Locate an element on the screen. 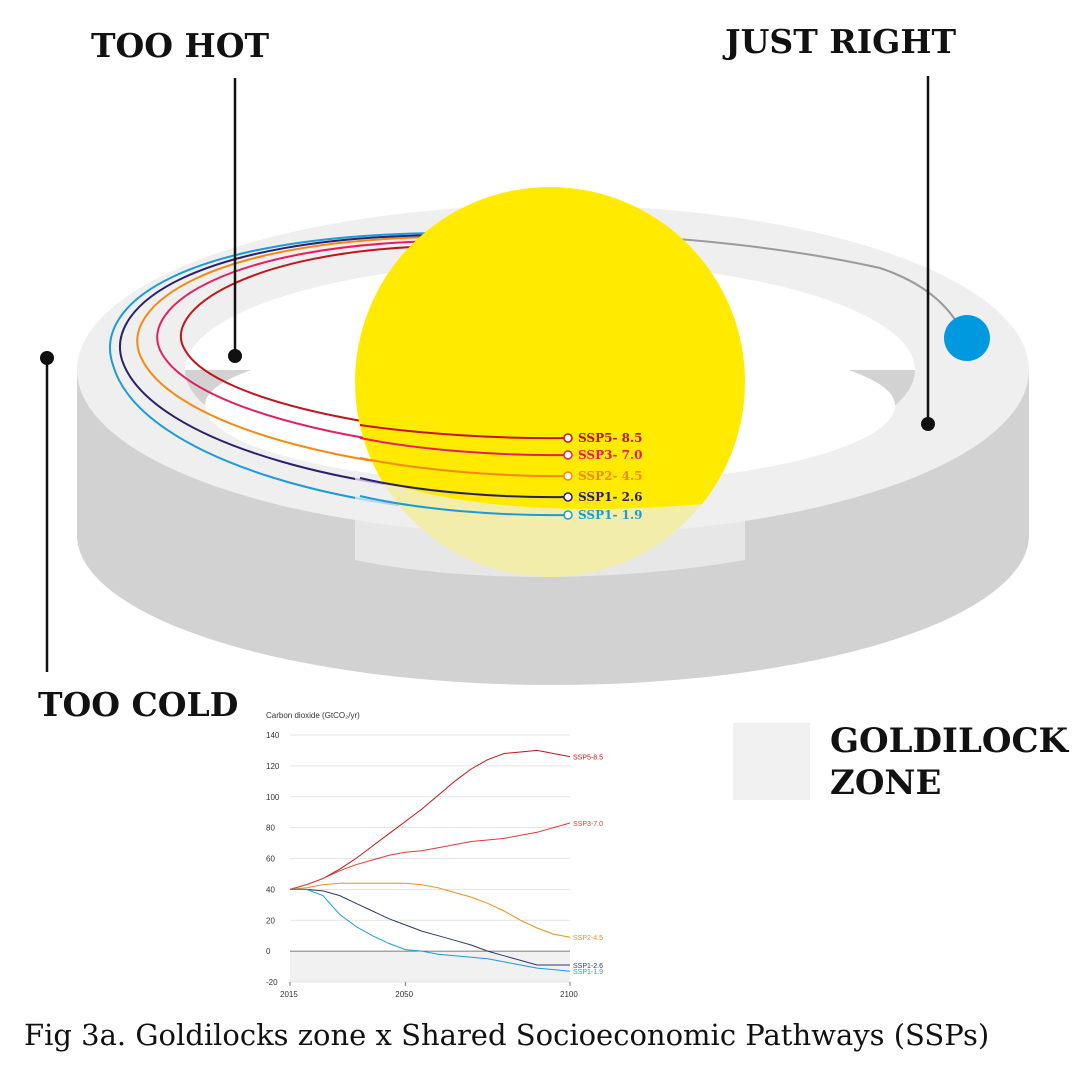 The width and height of the screenshot is (1080, 1080). chart-y-tick-label: 80 is located at coordinates (270, 828).